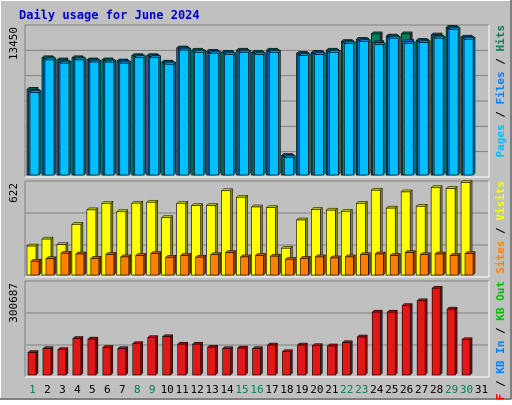  I want to click on bar-sites-day-13: Sites 13: 140, so click(216, 264).